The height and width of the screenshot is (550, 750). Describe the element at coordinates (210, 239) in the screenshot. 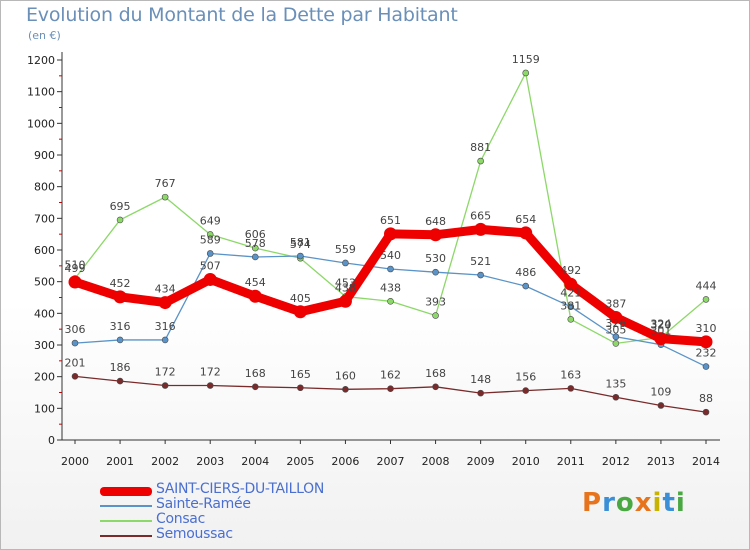

I see `data-label: 589` at that location.